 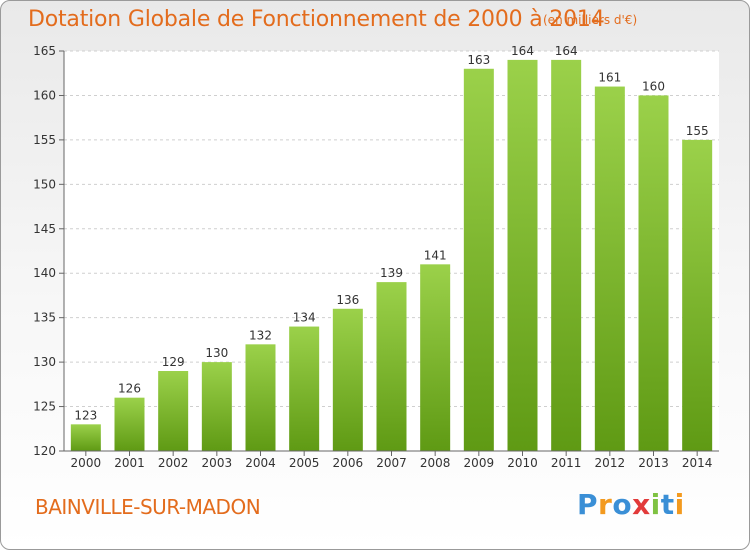 I want to click on x-tick-label: 2009, so click(x=479, y=463).